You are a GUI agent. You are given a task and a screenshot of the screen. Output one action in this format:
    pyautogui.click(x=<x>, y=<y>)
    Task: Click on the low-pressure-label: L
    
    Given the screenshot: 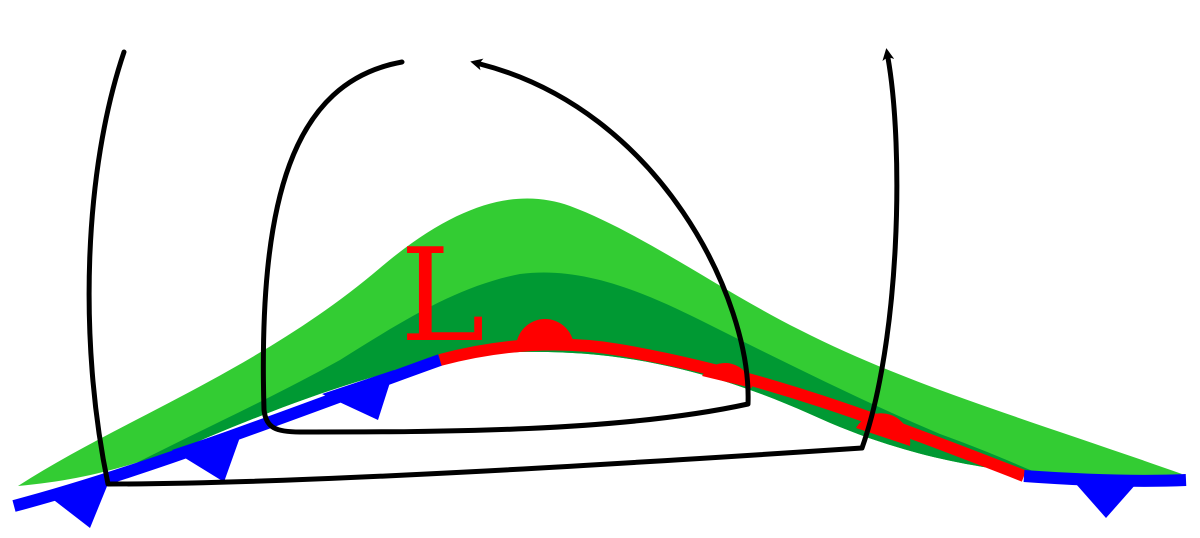 What is the action you would take?
    pyautogui.click(x=442, y=296)
    